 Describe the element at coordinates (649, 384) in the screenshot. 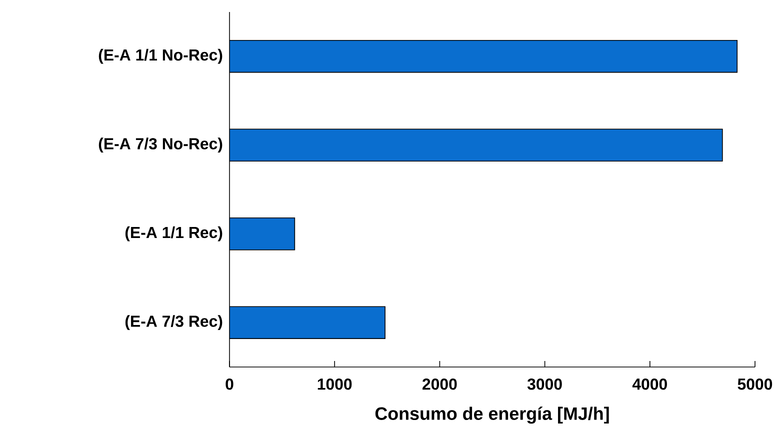

I see `x-tick-label: 4000` at that location.